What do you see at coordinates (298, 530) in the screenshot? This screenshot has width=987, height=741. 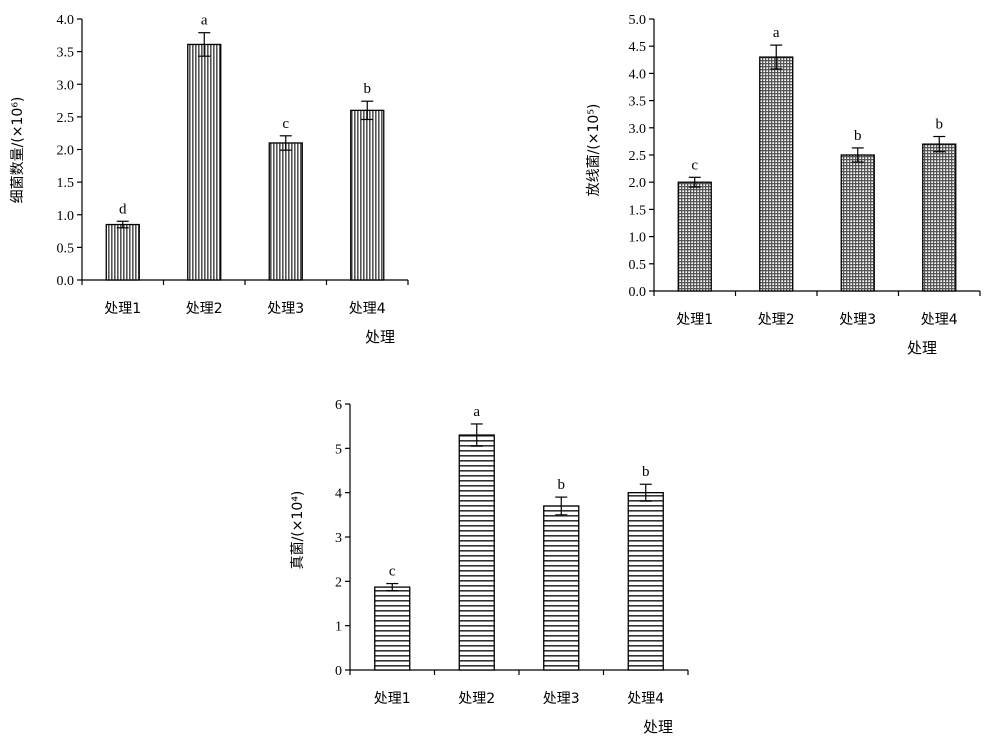 I see `y-axis-title: 真菌/(×10⁴)` at bounding box center [298, 530].